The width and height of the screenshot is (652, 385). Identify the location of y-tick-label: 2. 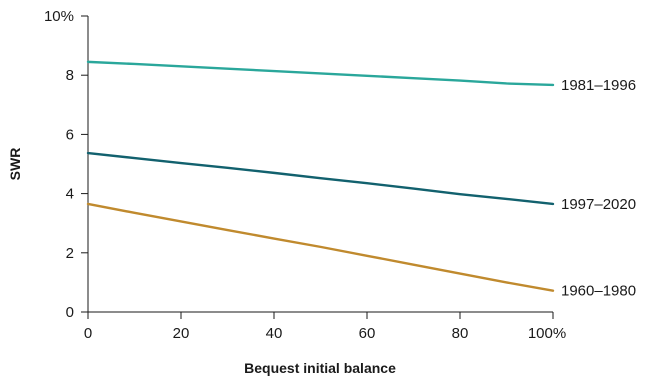
(70, 253).